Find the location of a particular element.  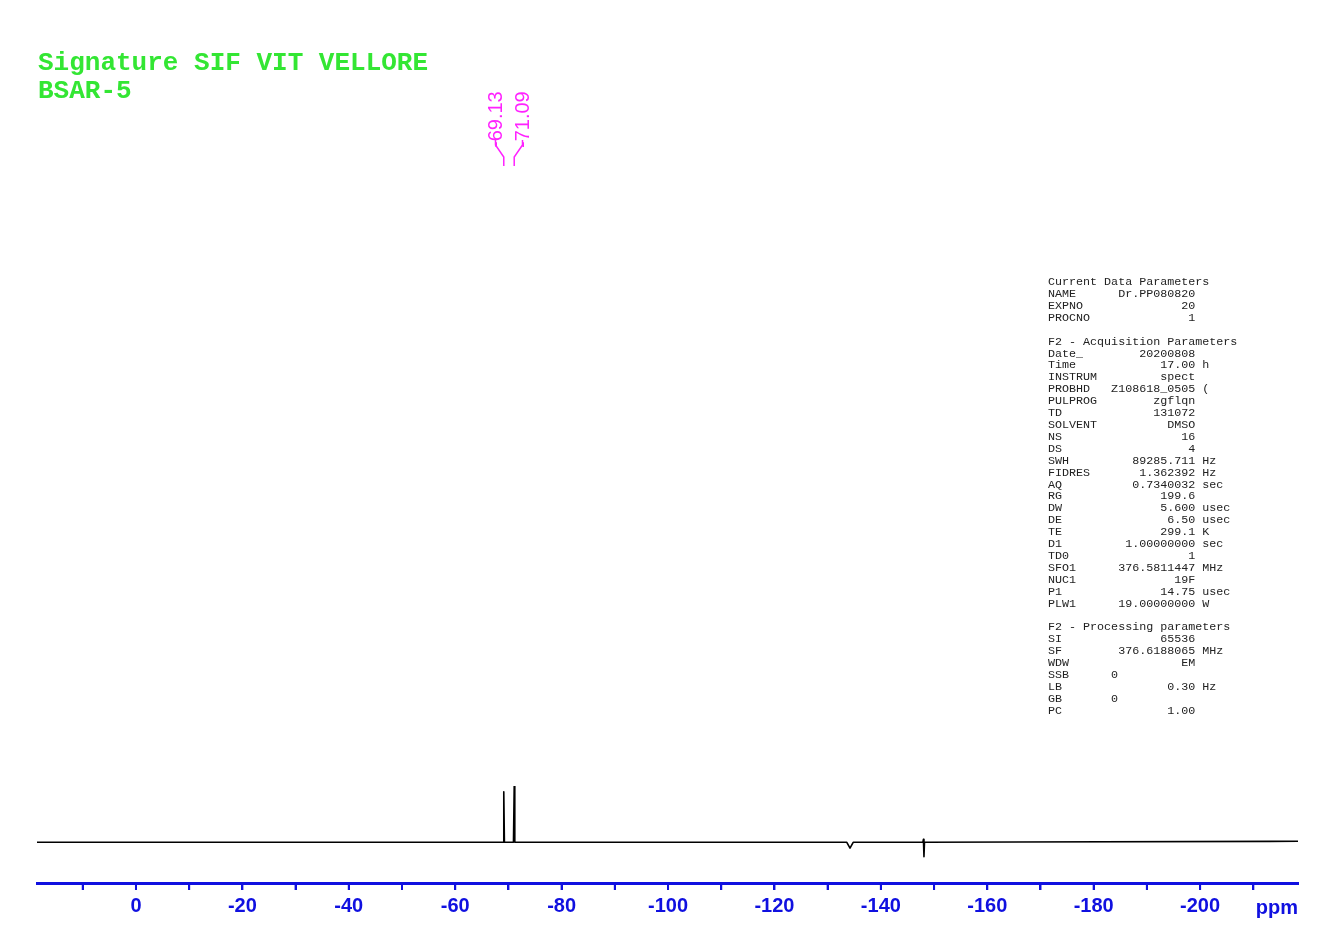

annotation: -69.13 is located at coordinates (495, 119).